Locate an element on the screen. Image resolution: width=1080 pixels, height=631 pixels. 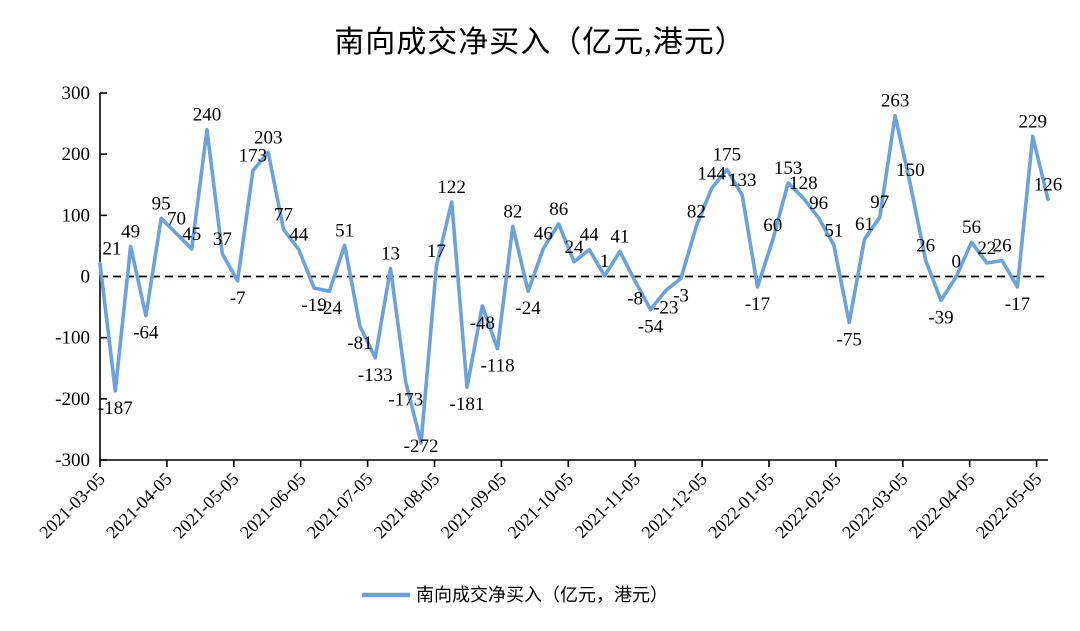
x-tick-label: 2021-05-05 is located at coordinates (206, 506).